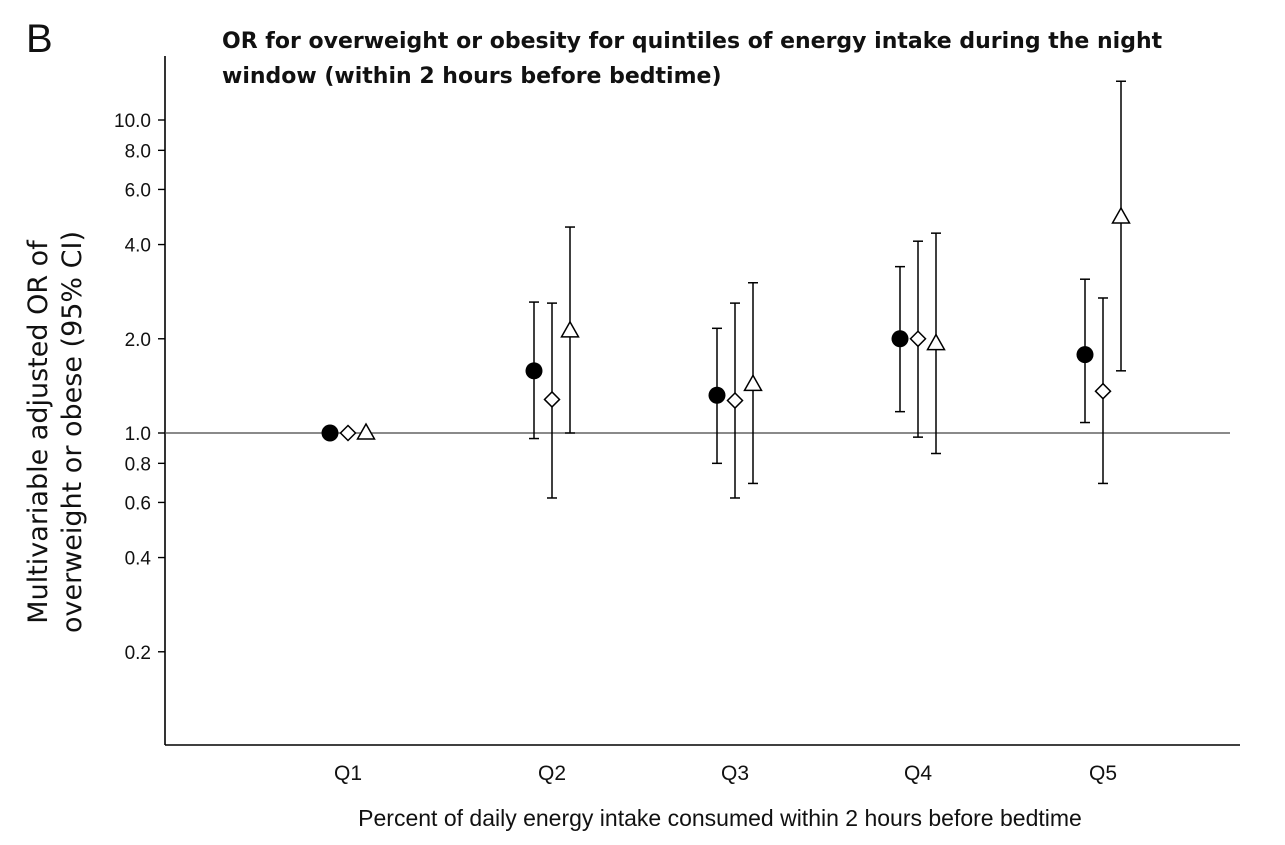  Describe the element at coordinates (139, 387) in the screenshot. I see `y-ticks: 0.2 0.4 0.6 0.8 1.0 2.0 4.0 6.0 8.0 10.0` at that location.